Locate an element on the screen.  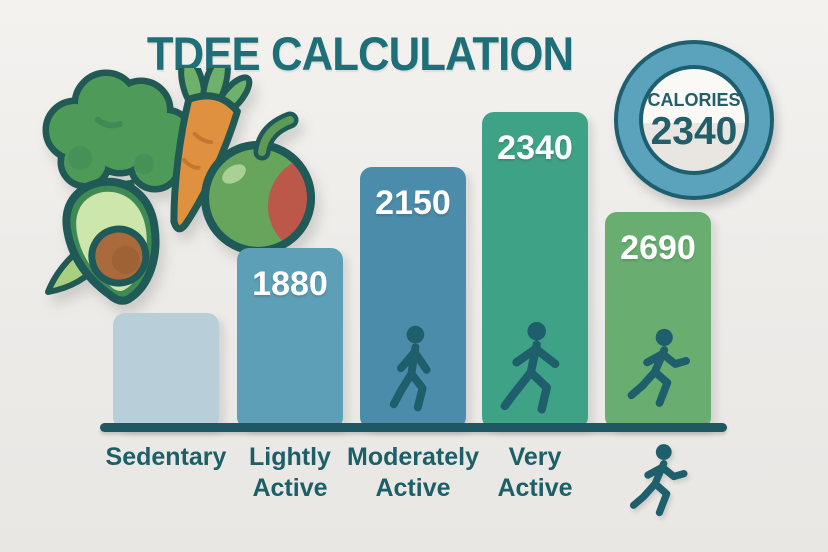
tomato-icon is located at coordinates (258, 183).